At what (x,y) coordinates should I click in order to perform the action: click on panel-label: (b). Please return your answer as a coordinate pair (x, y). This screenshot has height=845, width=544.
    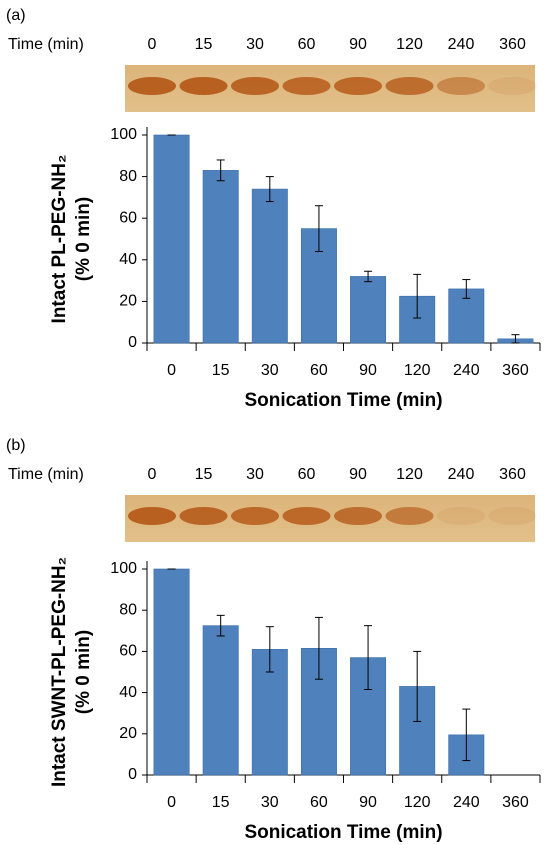
    Looking at the image, I should click on (16, 445).